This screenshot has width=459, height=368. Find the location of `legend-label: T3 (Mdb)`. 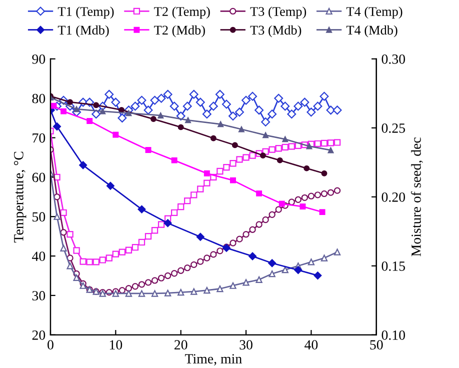

legend-label: T3 (Mdb) is located at coordinates (276, 31).